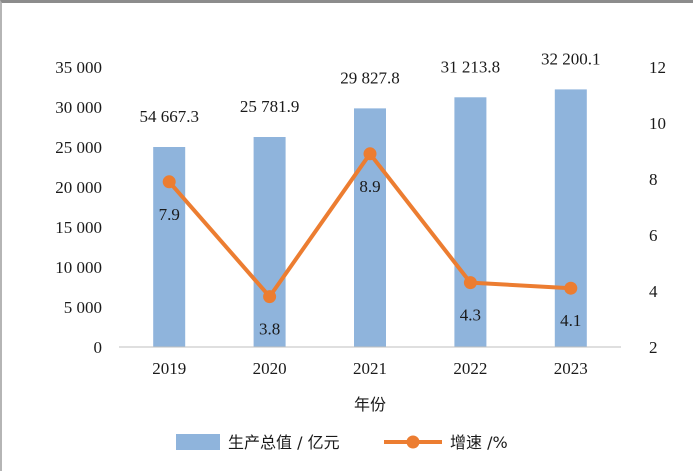  What do you see at coordinates (370, 368) in the screenshot?
I see `x-tick-label: 2021` at bounding box center [370, 368].